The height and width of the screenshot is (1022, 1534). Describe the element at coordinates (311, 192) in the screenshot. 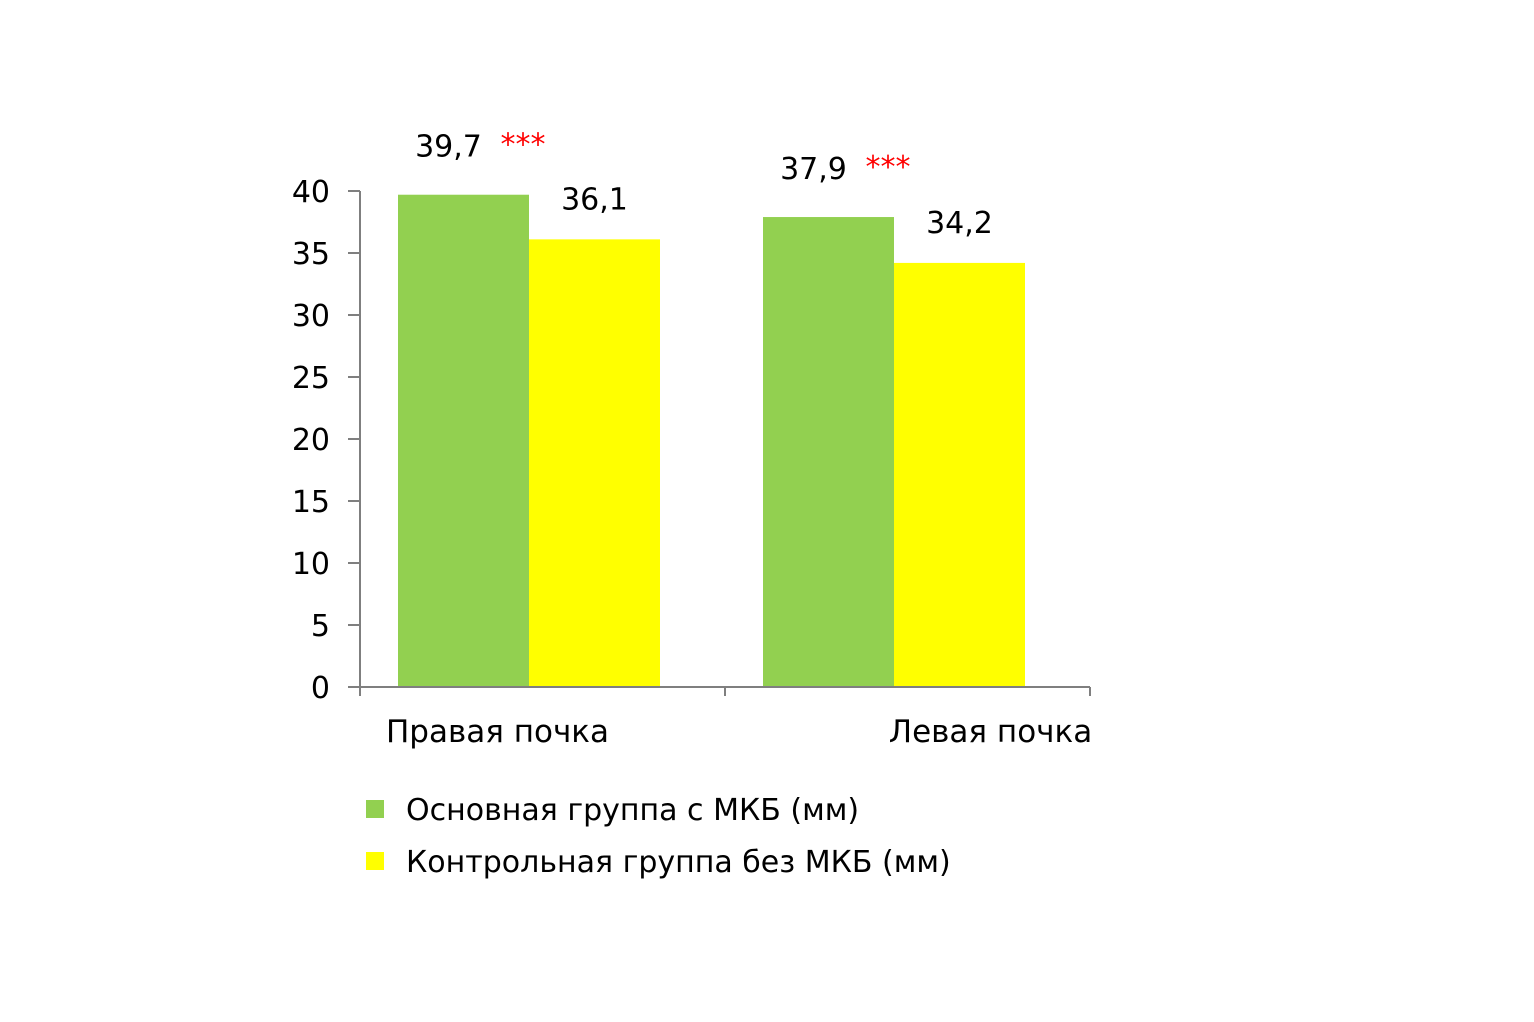

I see `y-tick-label: 40` at that location.